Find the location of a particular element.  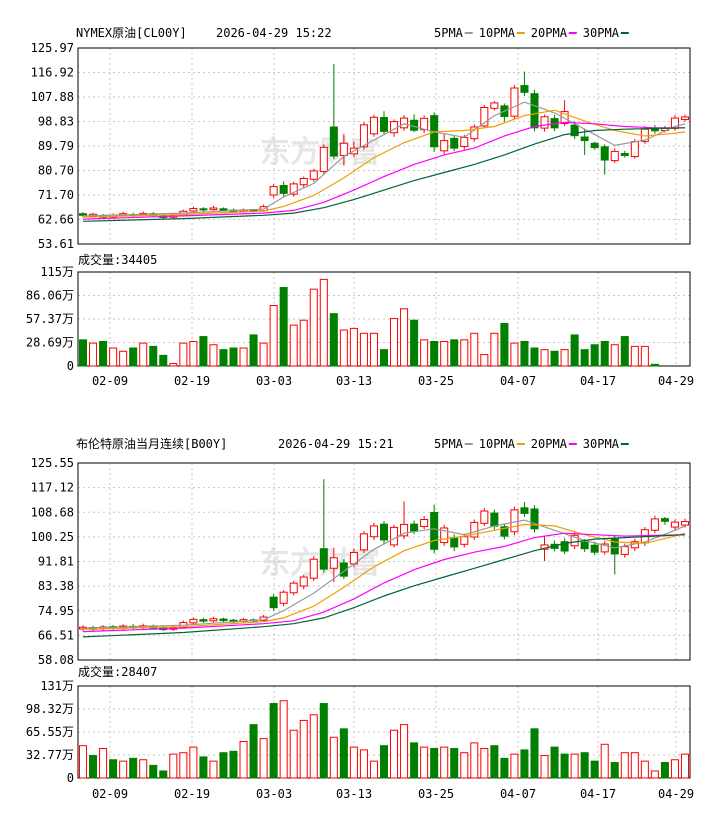

price-tick-label: 71.70 is located at coordinates (56, 195).